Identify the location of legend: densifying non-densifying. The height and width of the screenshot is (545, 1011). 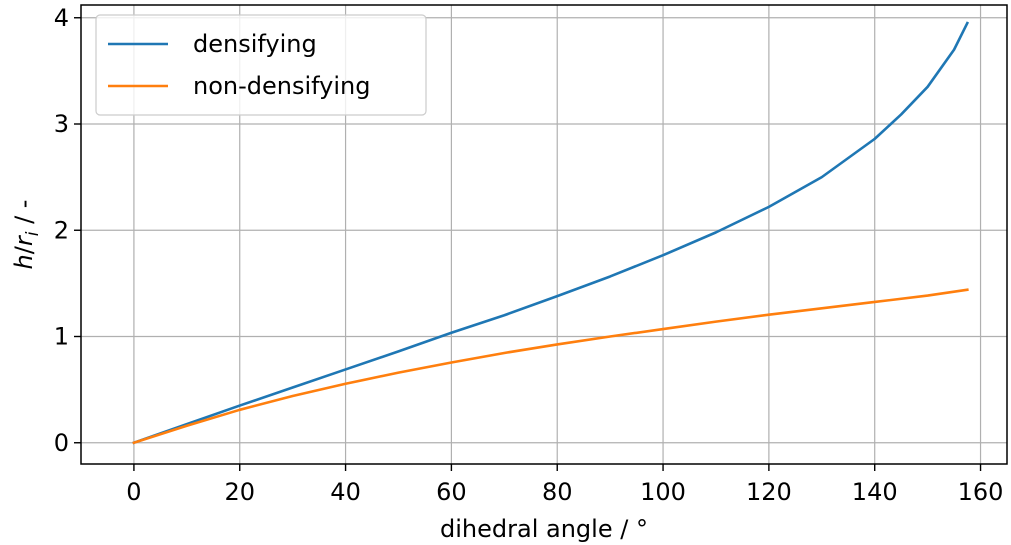
(261, 65).